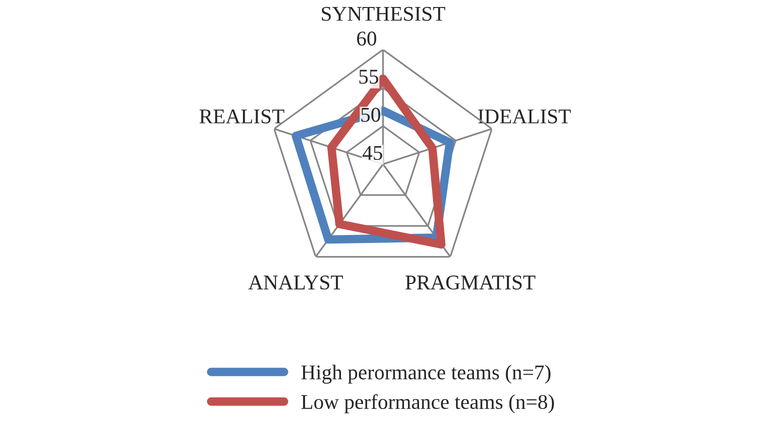 The width and height of the screenshot is (766, 432). I want to click on y-tick-label: 50, so click(370, 115).